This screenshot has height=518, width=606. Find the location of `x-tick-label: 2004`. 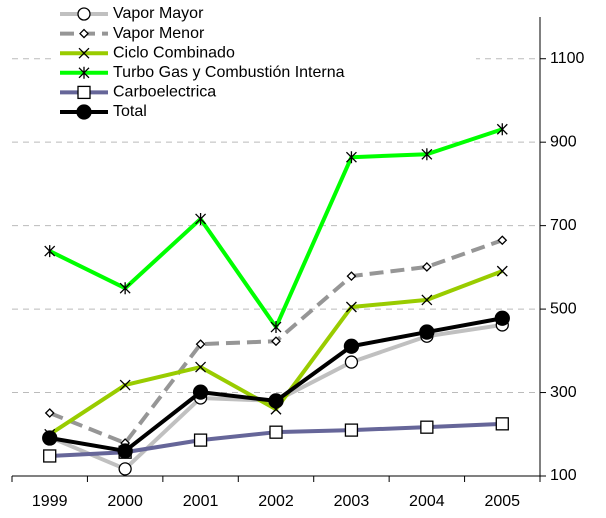

x-tick-label: 2004 is located at coordinates (427, 501).